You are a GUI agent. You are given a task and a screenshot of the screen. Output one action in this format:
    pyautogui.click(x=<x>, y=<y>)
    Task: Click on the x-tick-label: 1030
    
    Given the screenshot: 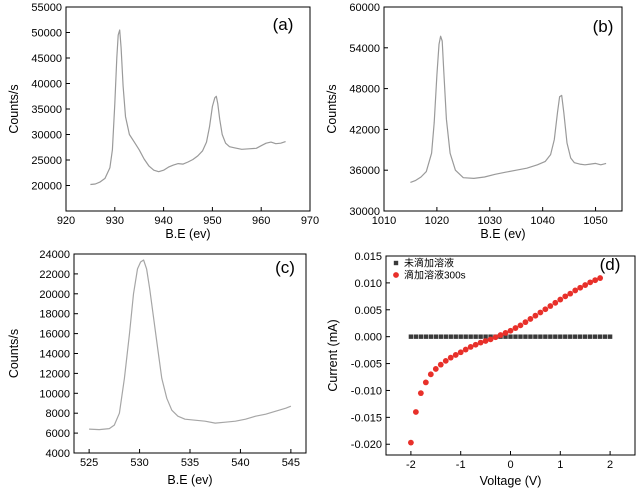 What is the action you would take?
    pyautogui.click(x=490, y=221)
    